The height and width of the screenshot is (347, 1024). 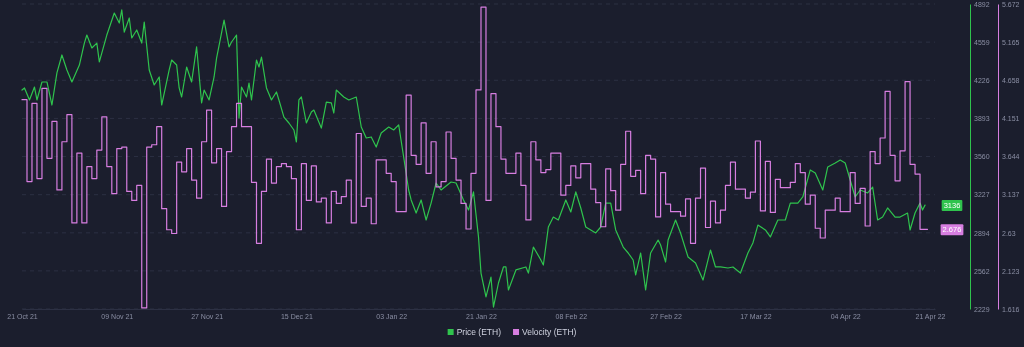 I want to click on legend-label: Velocity (ETH), so click(x=549, y=332).